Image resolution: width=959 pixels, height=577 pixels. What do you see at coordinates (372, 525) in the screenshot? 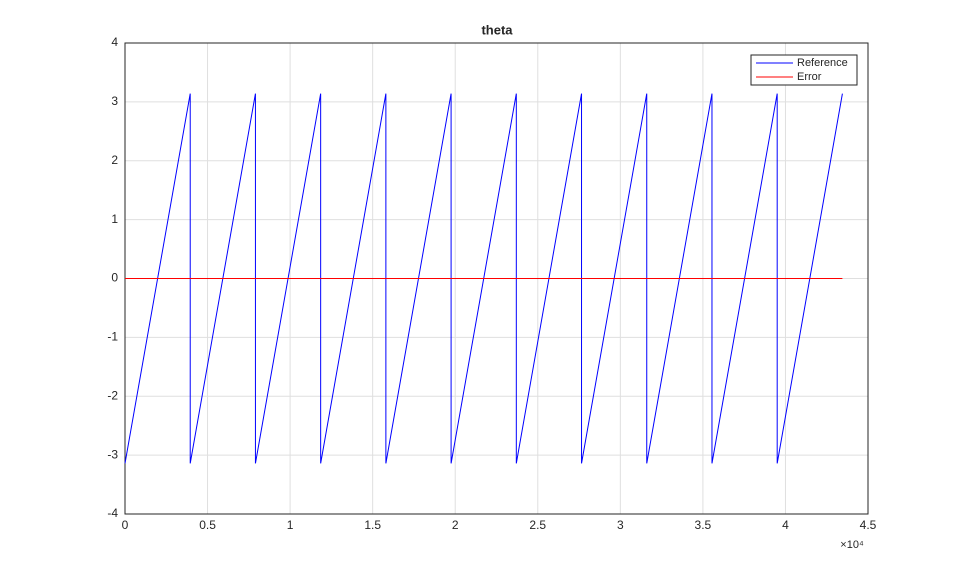
I see `x-tick-label: 1.5` at bounding box center [372, 525].